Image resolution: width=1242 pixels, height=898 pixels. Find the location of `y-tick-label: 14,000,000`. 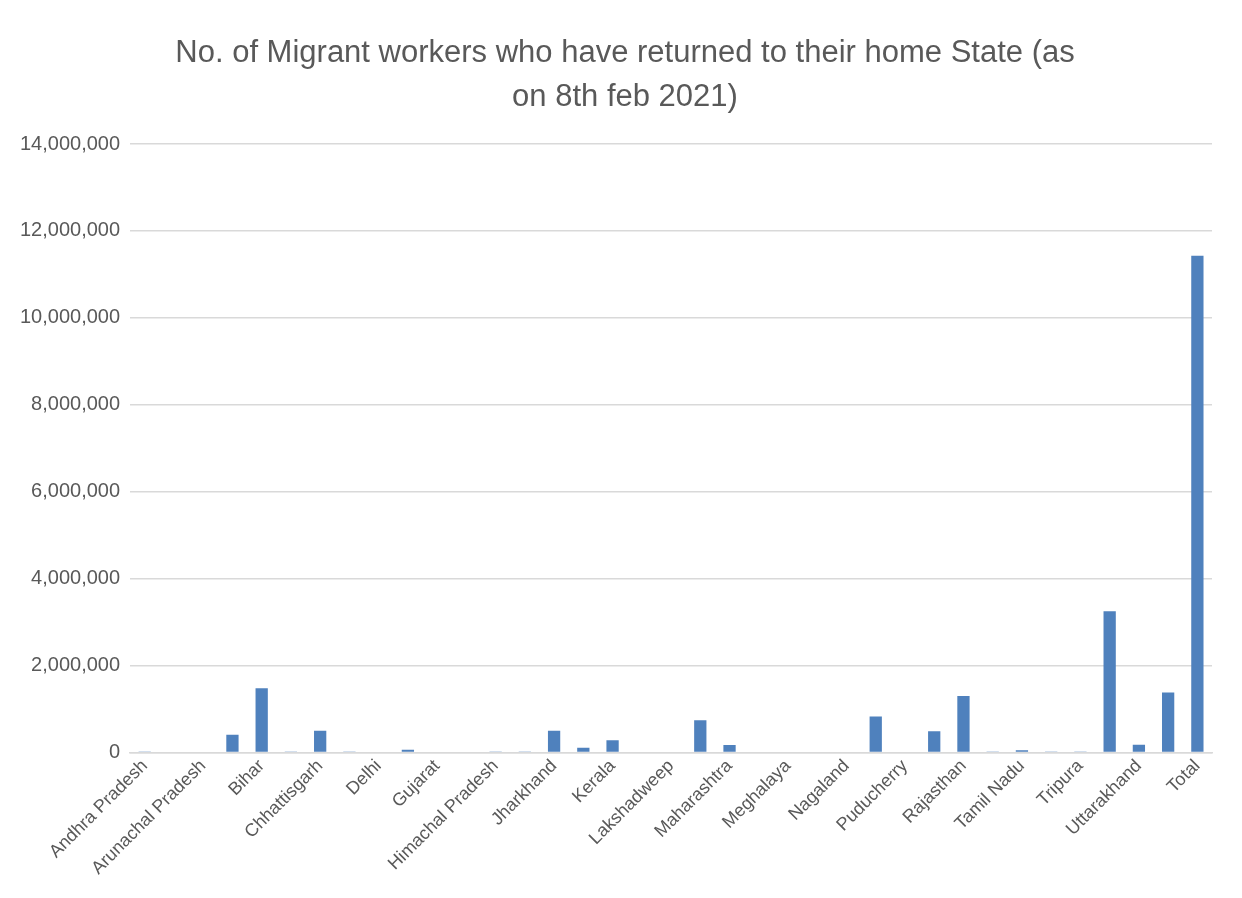

y-tick-label: 14,000,000 is located at coordinates (70, 142).